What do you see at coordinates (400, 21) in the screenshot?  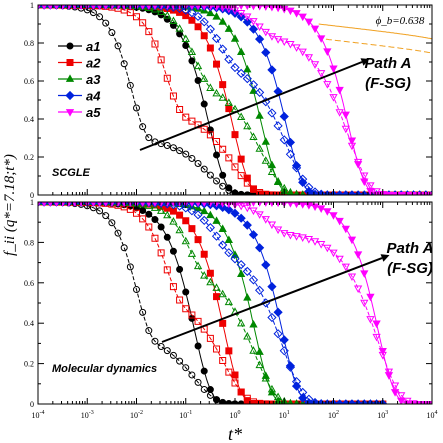 I see `phi-b-label: ϕ_b=0.638` at bounding box center [400, 21].